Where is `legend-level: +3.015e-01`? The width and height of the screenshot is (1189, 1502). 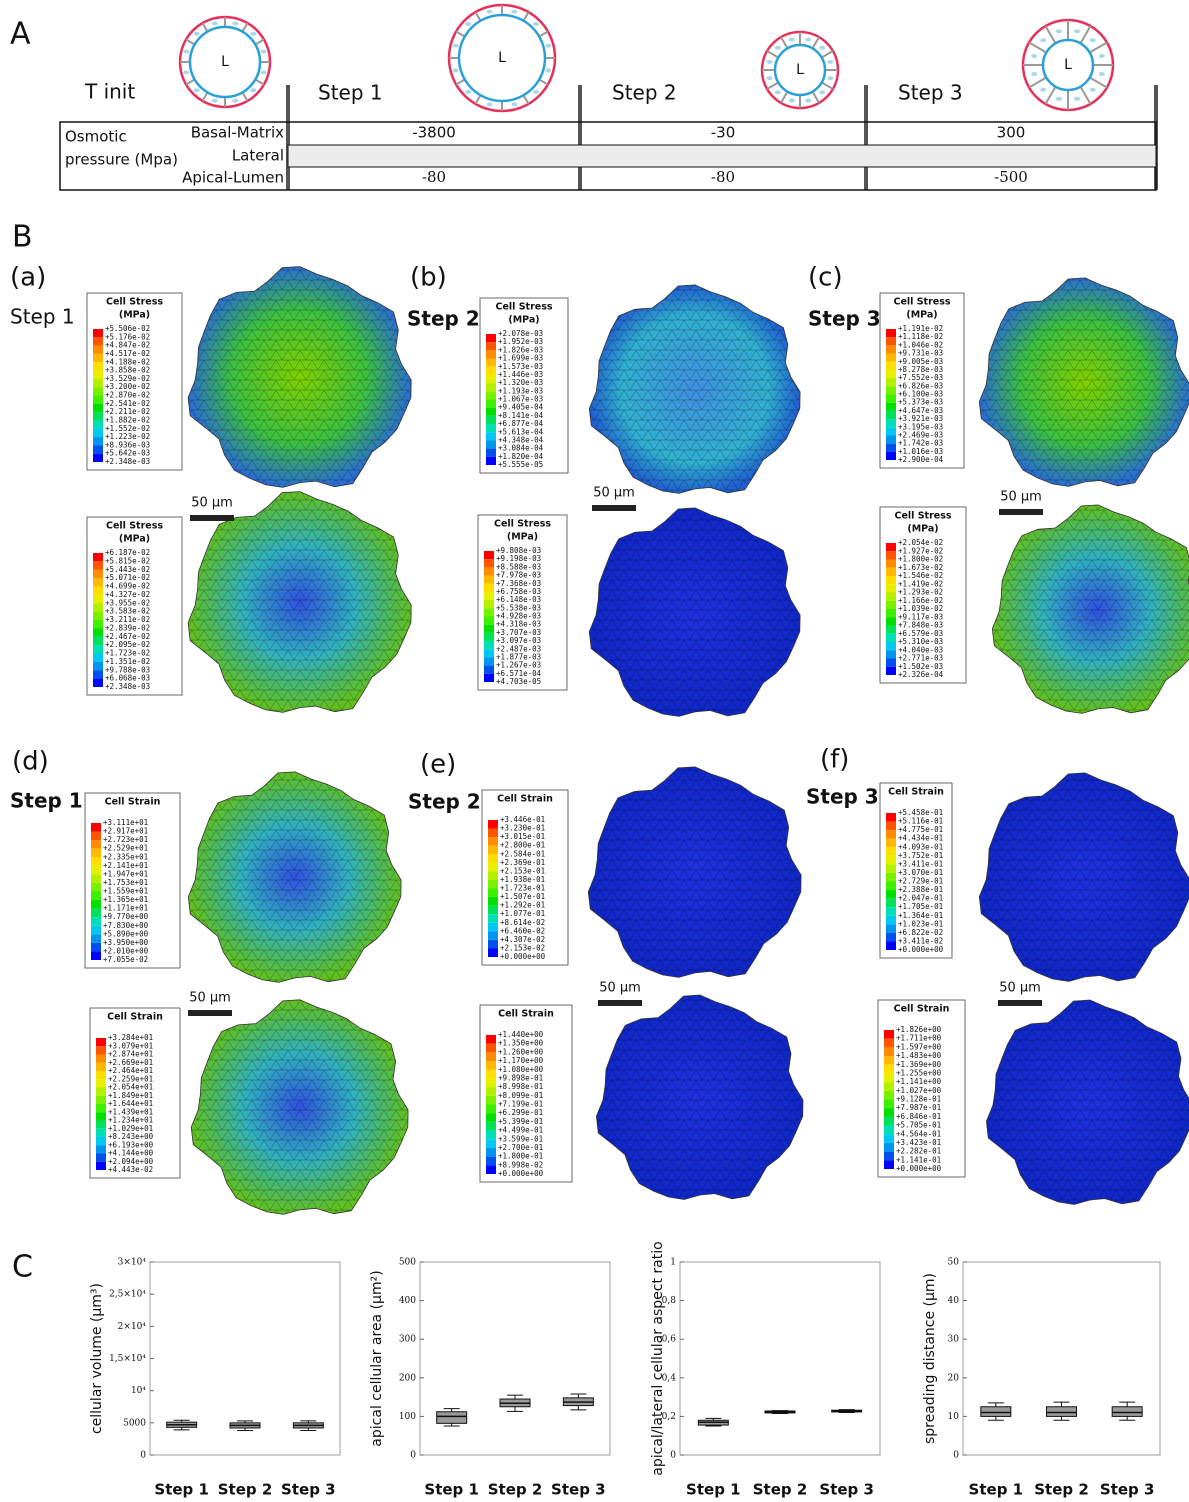
legend-level: +3.015e-01 is located at coordinates (522, 836).